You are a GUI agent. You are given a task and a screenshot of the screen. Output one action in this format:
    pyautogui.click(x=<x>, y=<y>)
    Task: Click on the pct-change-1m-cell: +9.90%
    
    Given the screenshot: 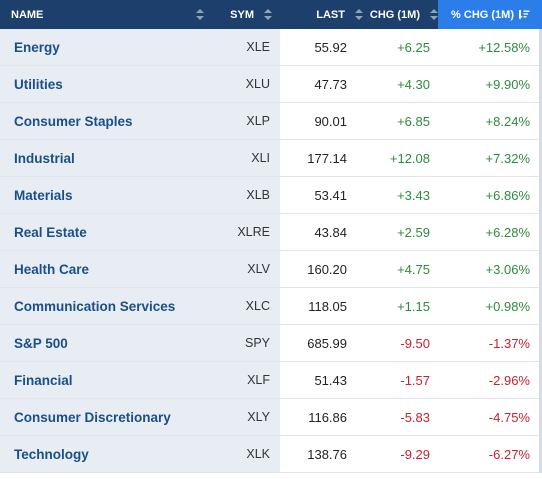 What is the action you would take?
    pyautogui.click(x=507, y=84)
    